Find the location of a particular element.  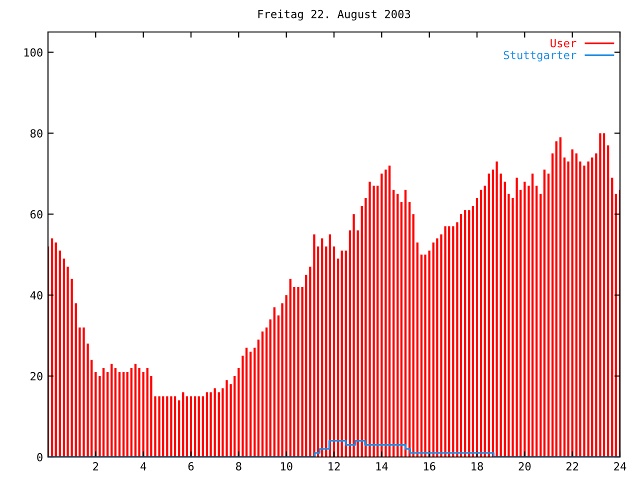

x-tick-label: 18 is located at coordinates (477, 466).